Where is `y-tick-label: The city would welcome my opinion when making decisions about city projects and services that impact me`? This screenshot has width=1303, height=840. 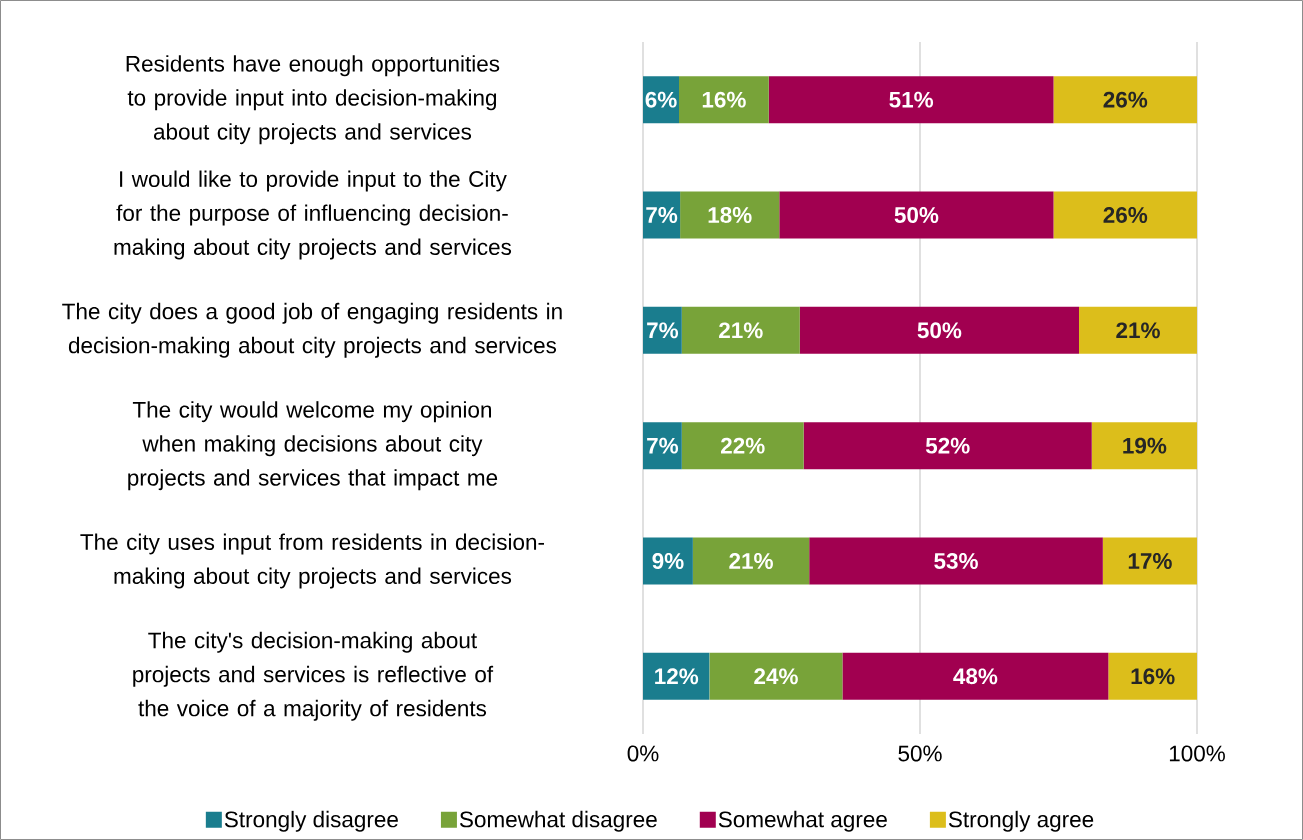
y-tick-label: The city would welcome my opinion when making decisions about city projects and services that impact me is located at coordinates (313, 446).